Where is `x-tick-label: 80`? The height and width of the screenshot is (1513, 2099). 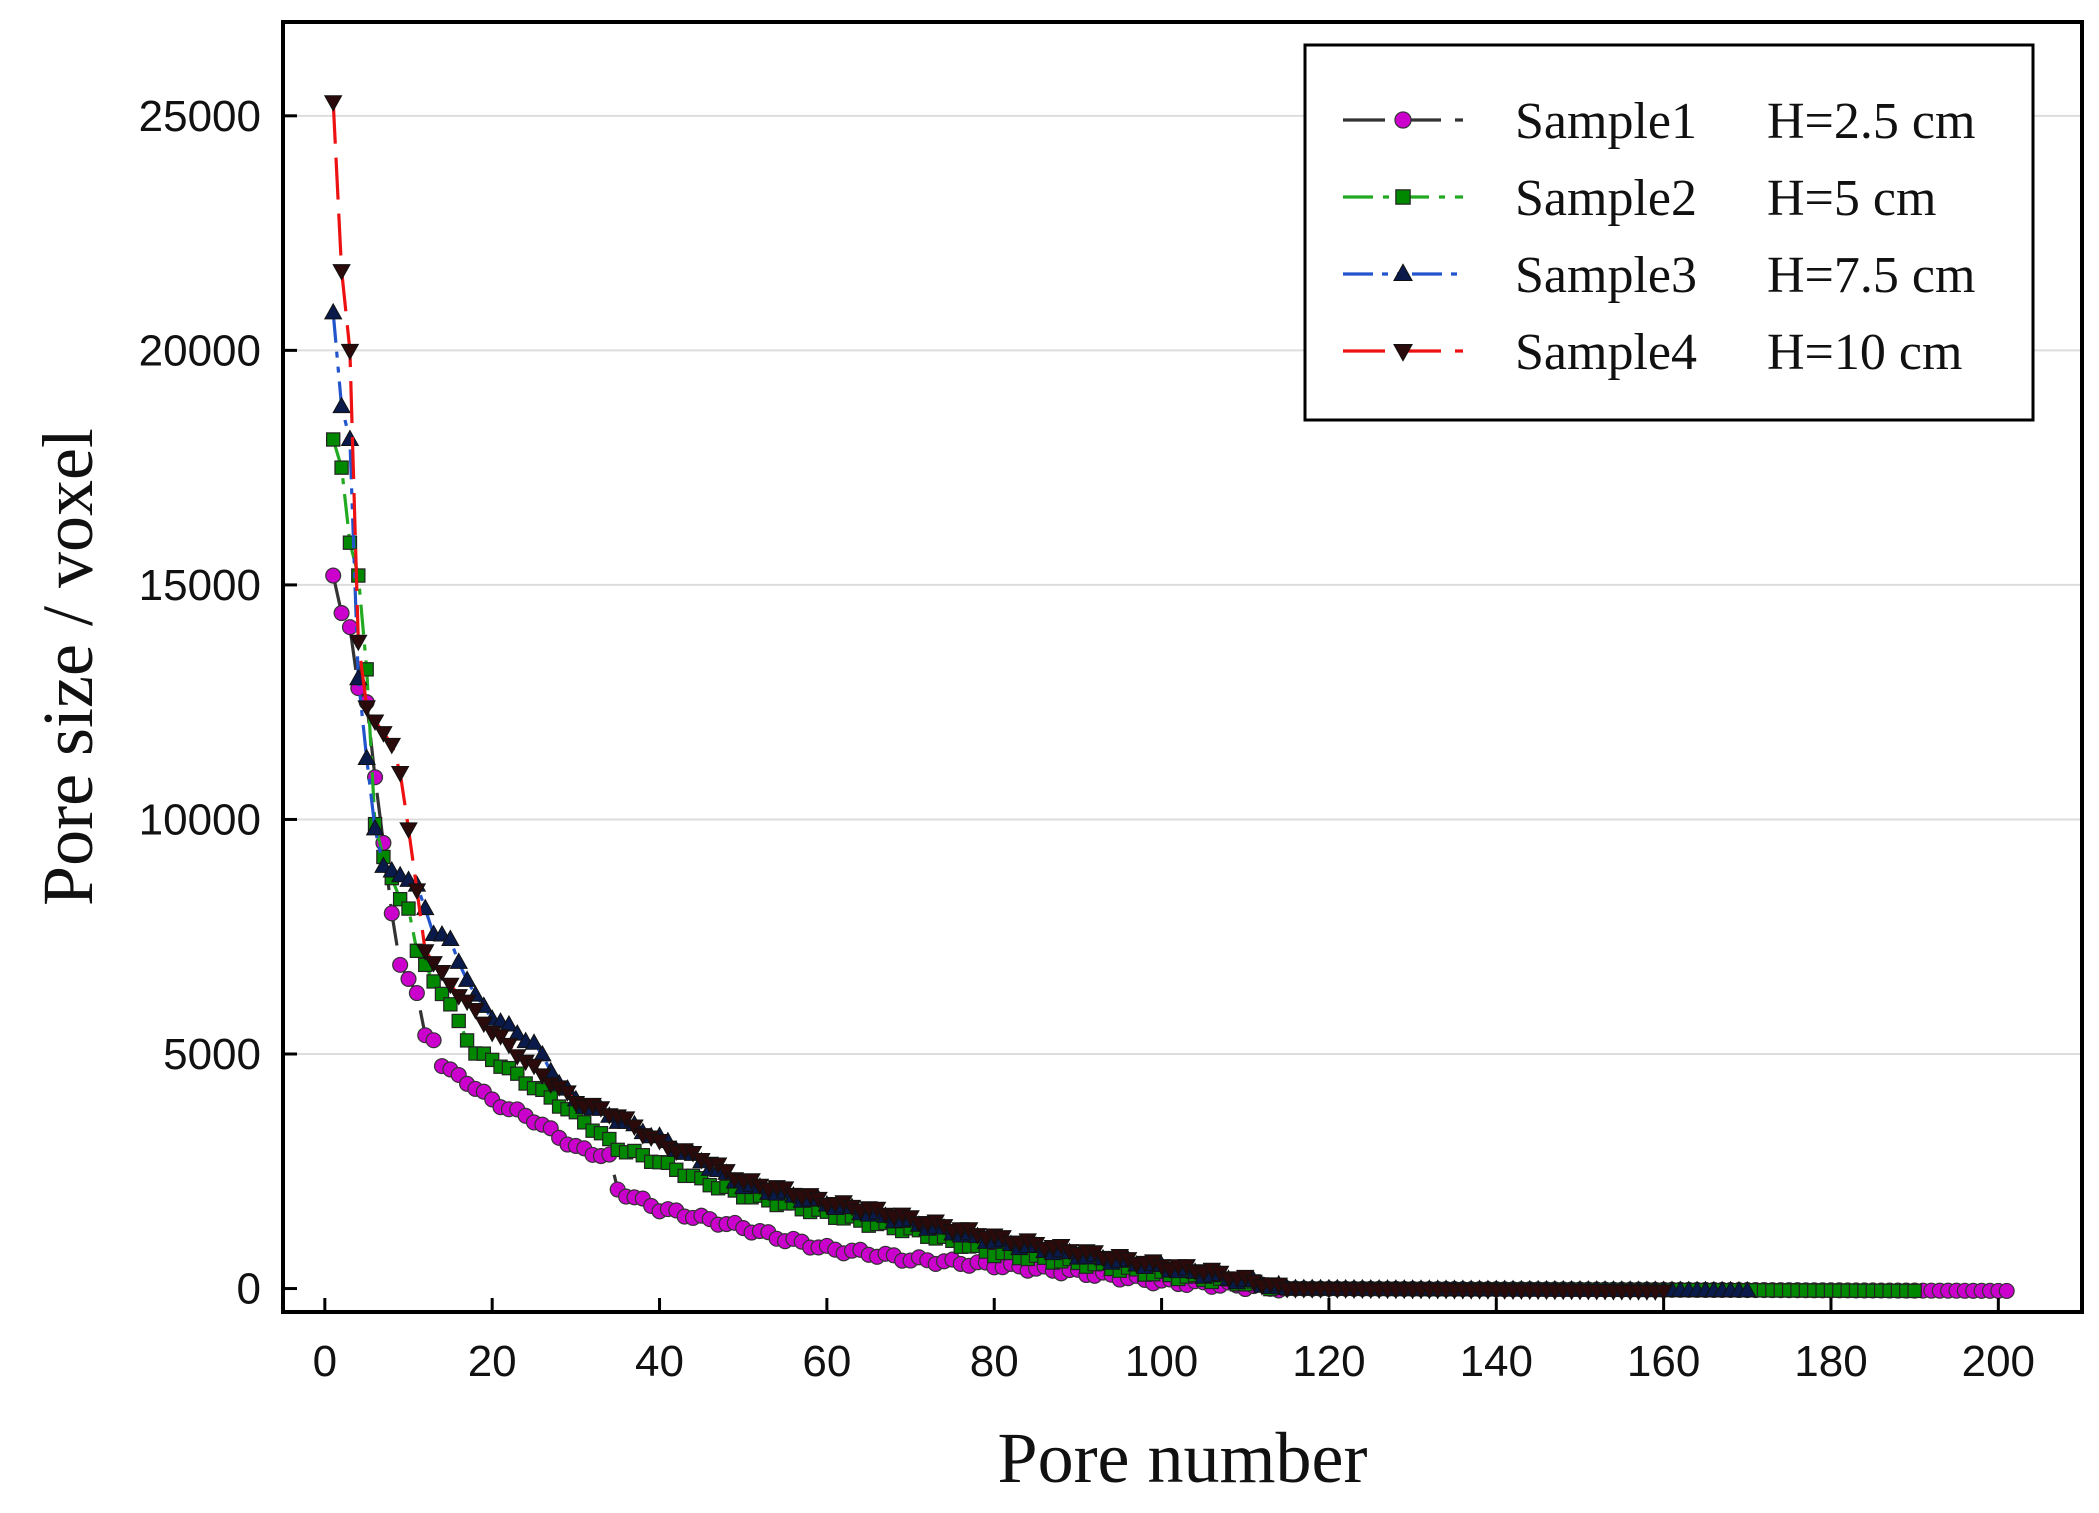
x-tick-label: 80 is located at coordinates (994, 1361).